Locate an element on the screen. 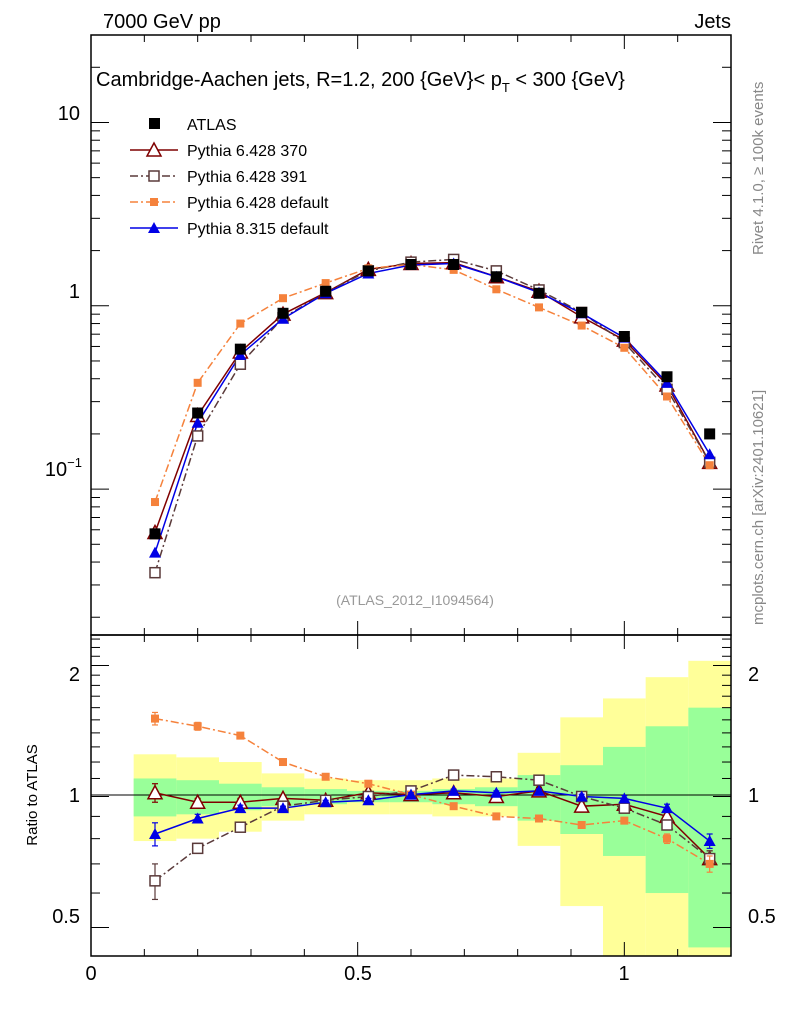 This screenshot has height=1024, width=786. legend-label-pythia8-default: Pythia 8.315 default is located at coordinates (258, 229).